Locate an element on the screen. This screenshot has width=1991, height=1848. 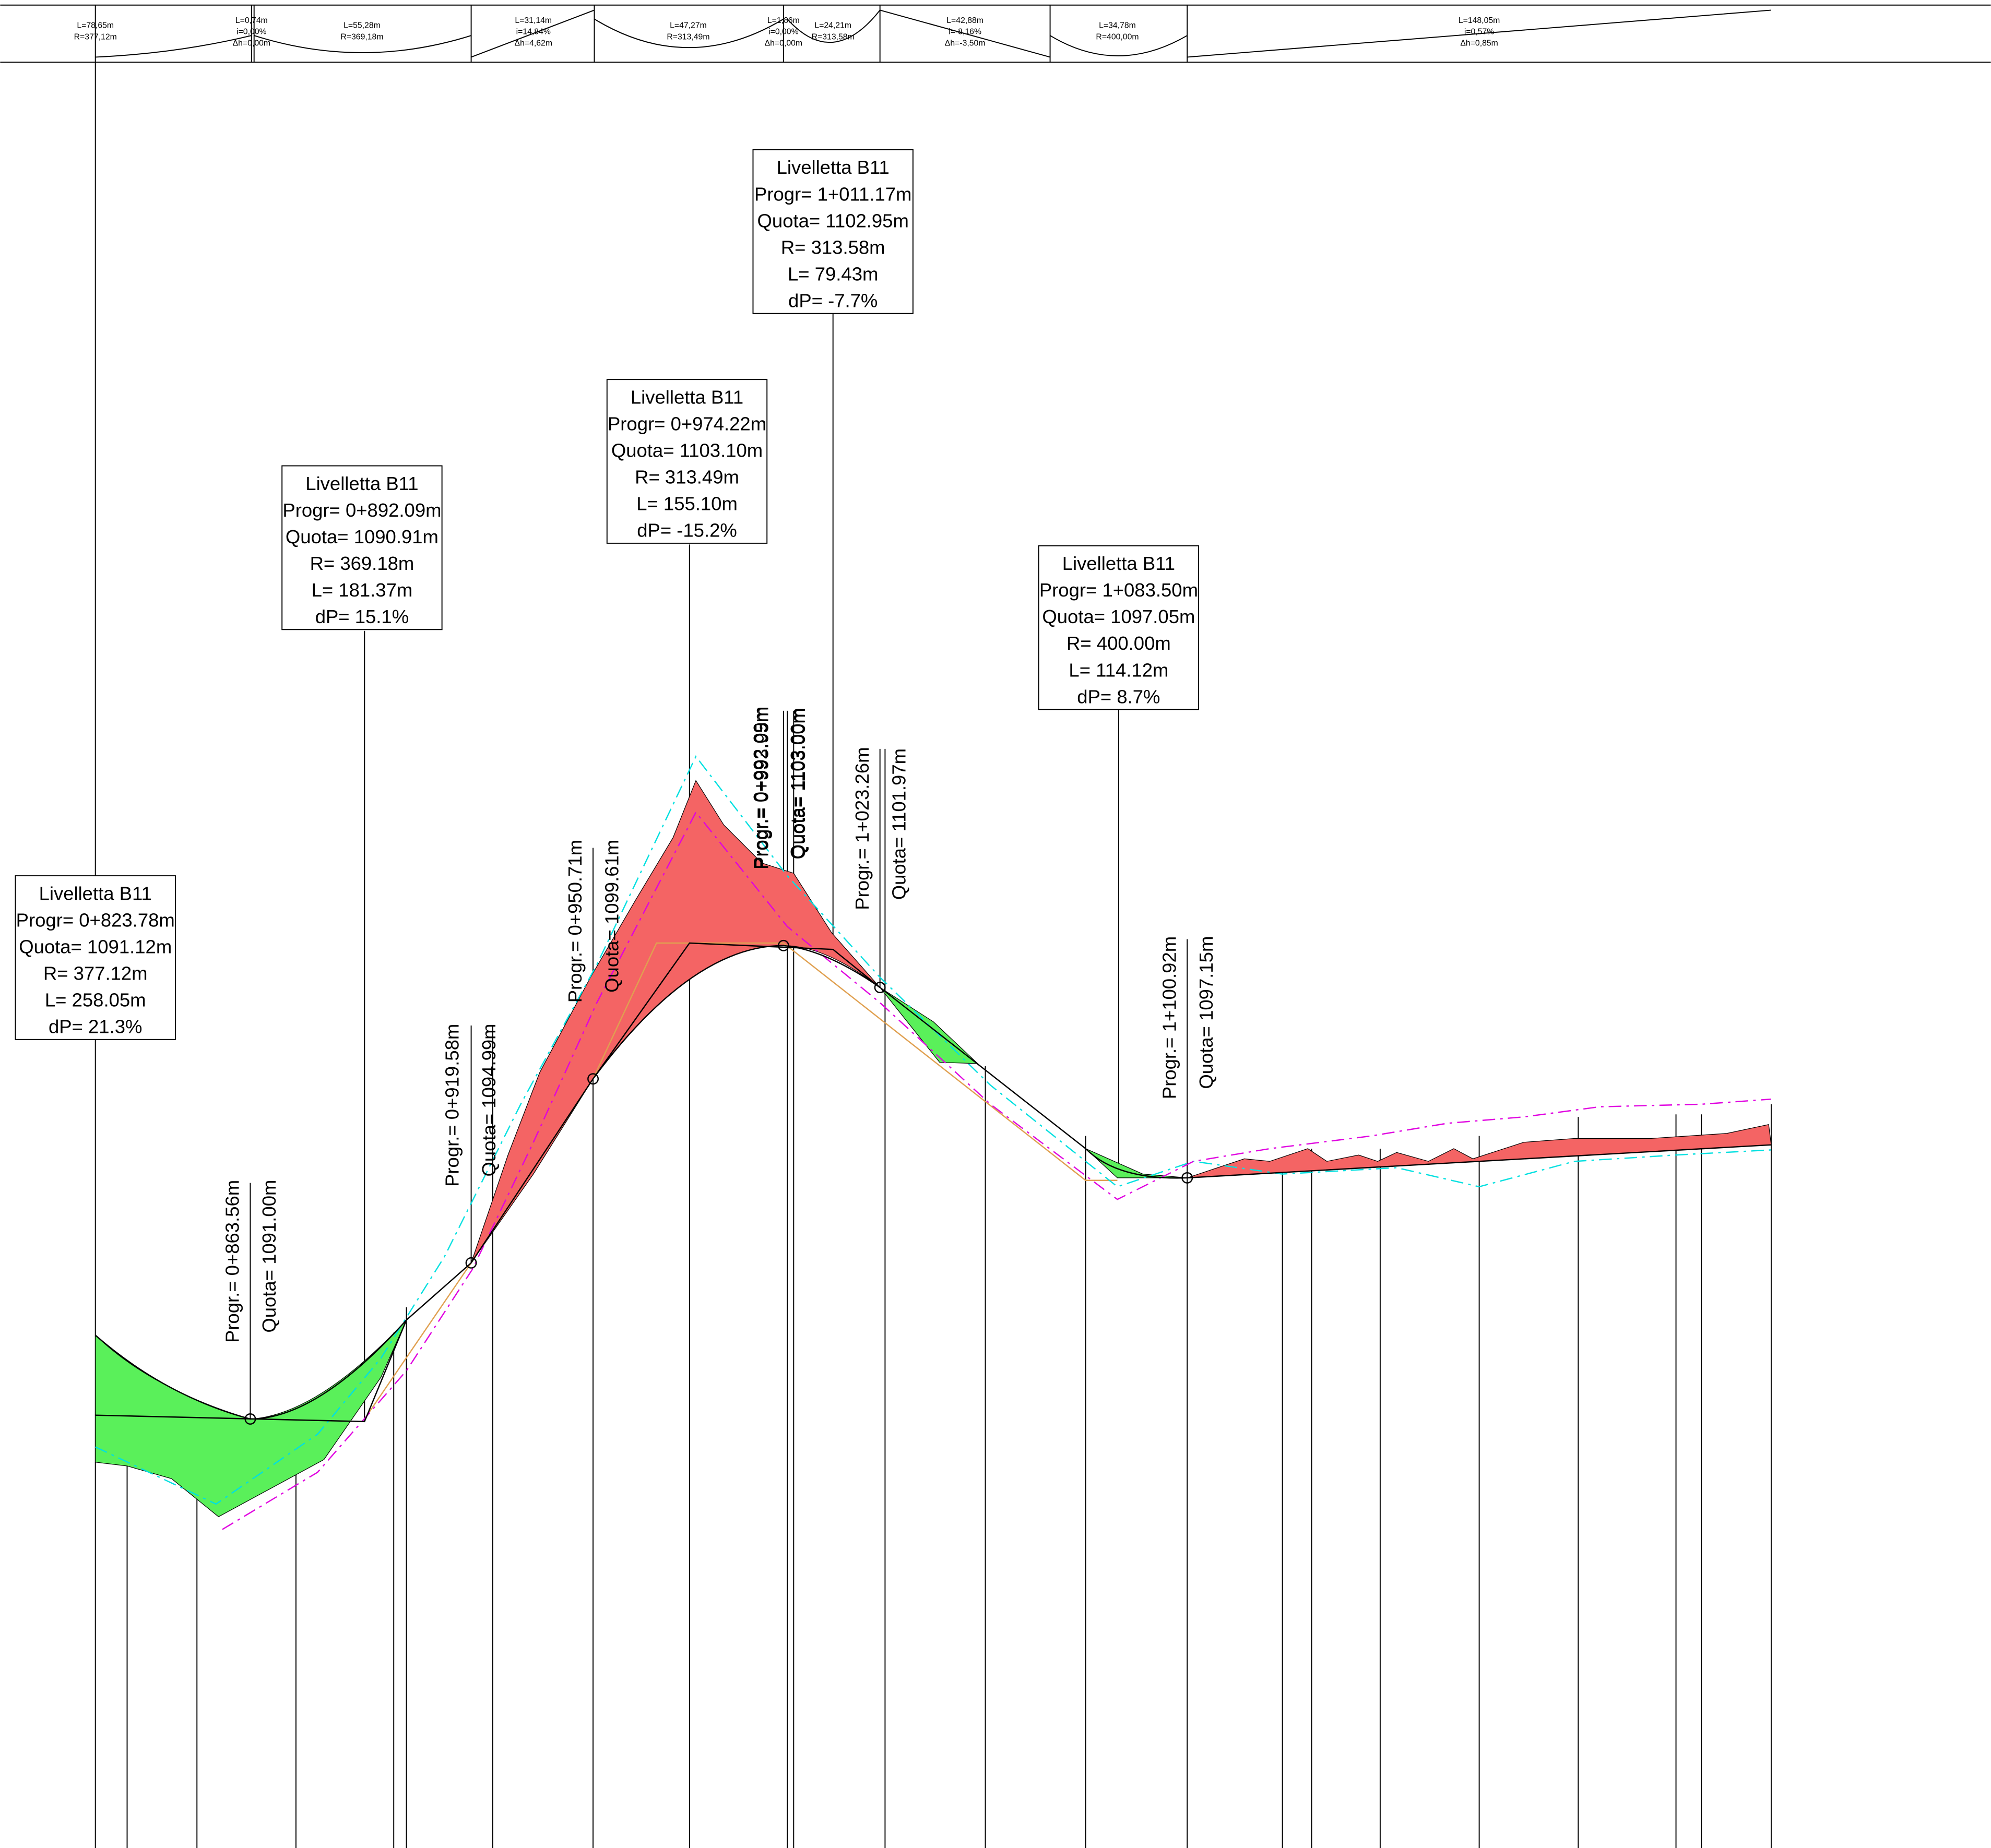
band-frame is located at coordinates (995, 33).